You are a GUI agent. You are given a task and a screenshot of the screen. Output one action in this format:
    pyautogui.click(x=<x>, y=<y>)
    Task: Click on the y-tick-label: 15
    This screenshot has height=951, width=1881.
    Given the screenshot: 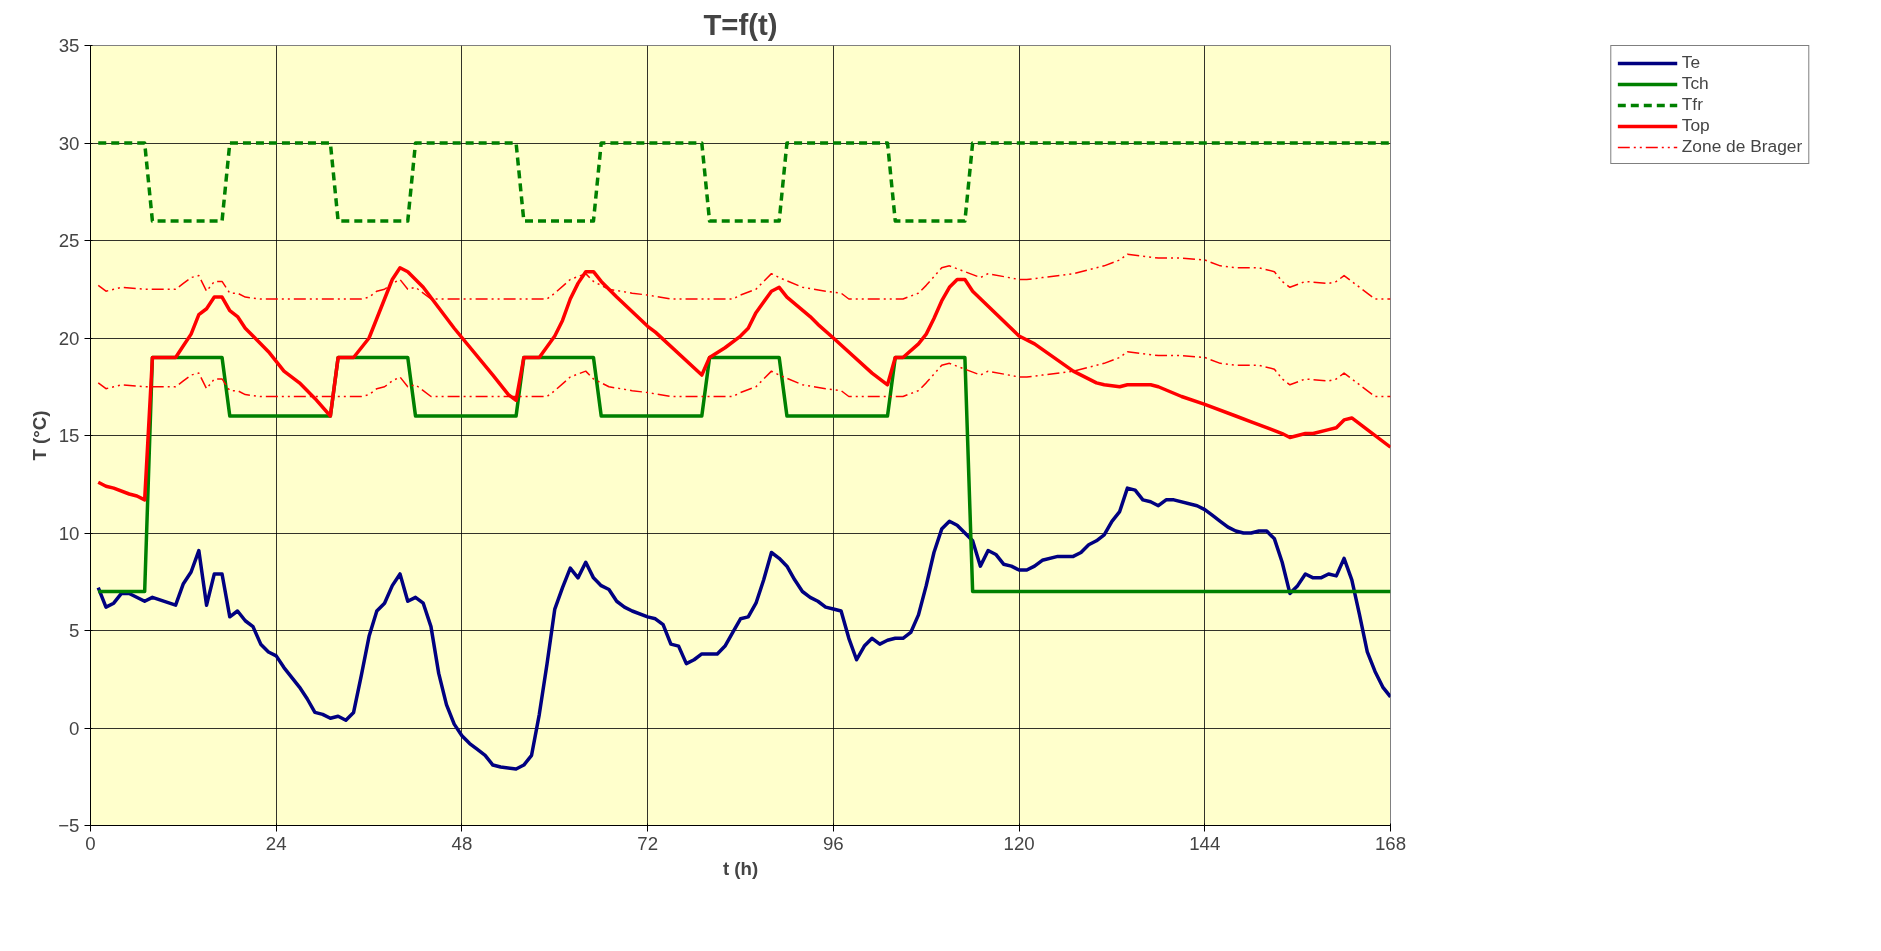 What is the action you would take?
    pyautogui.click(x=69, y=435)
    